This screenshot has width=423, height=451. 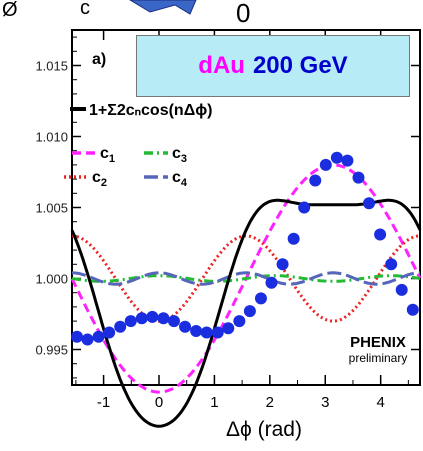 What do you see at coordinates (103, 402) in the screenshot?
I see `x-tick-label: -1` at bounding box center [103, 402].